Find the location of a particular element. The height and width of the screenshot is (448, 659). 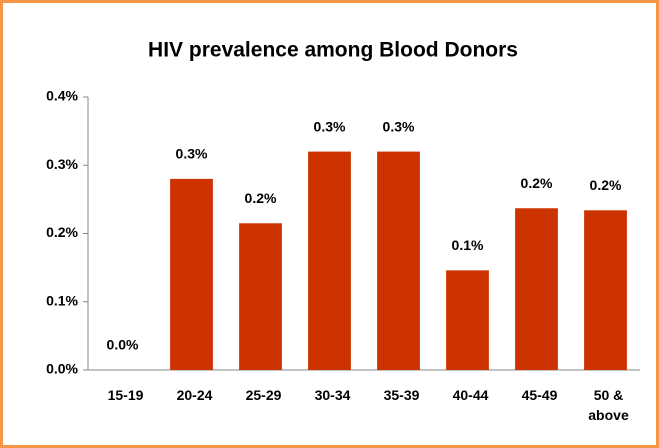

y-tick-label: 0.2% is located at coordinates (62, 232).